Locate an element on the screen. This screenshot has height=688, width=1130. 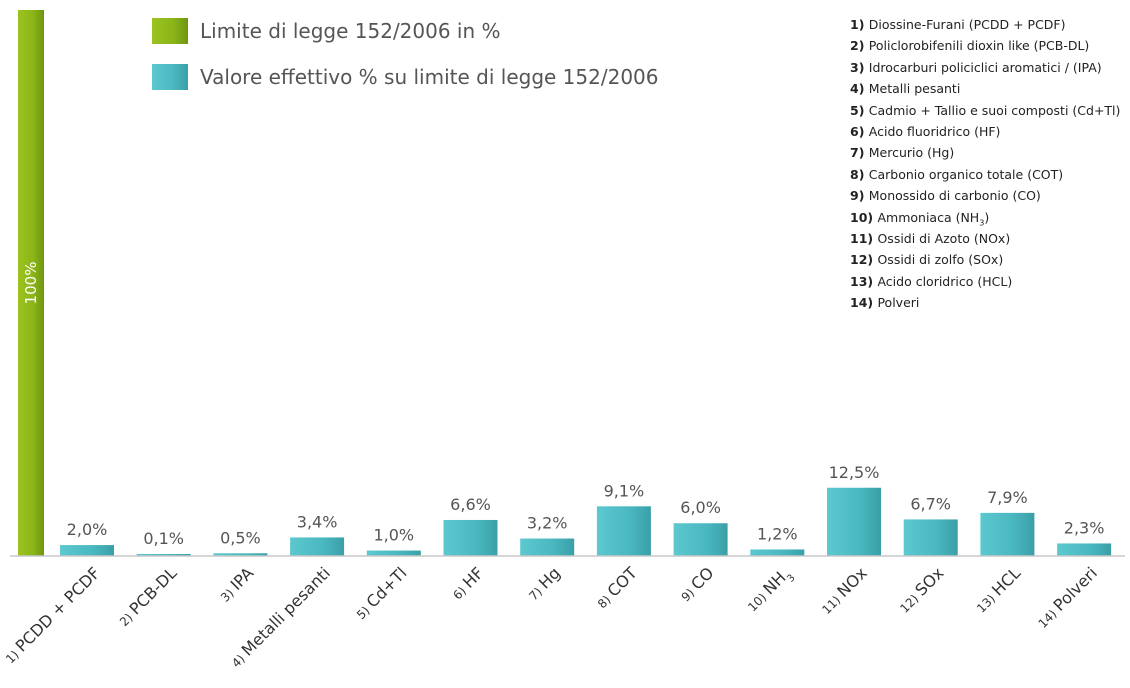
value-label: 6,6% is located at coordinates (470, 504).